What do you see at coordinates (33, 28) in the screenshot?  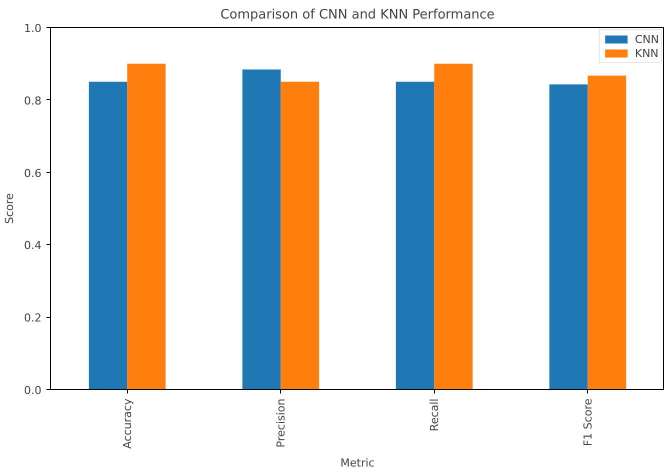 I see `y-tick-label: 1.0` at bounding box center [33, 28].